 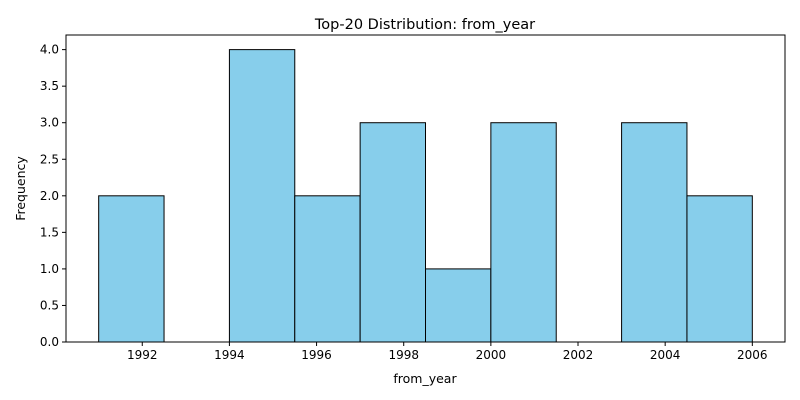 I want to click on y-tick-label: 2.0, so click(x=49, y=196).